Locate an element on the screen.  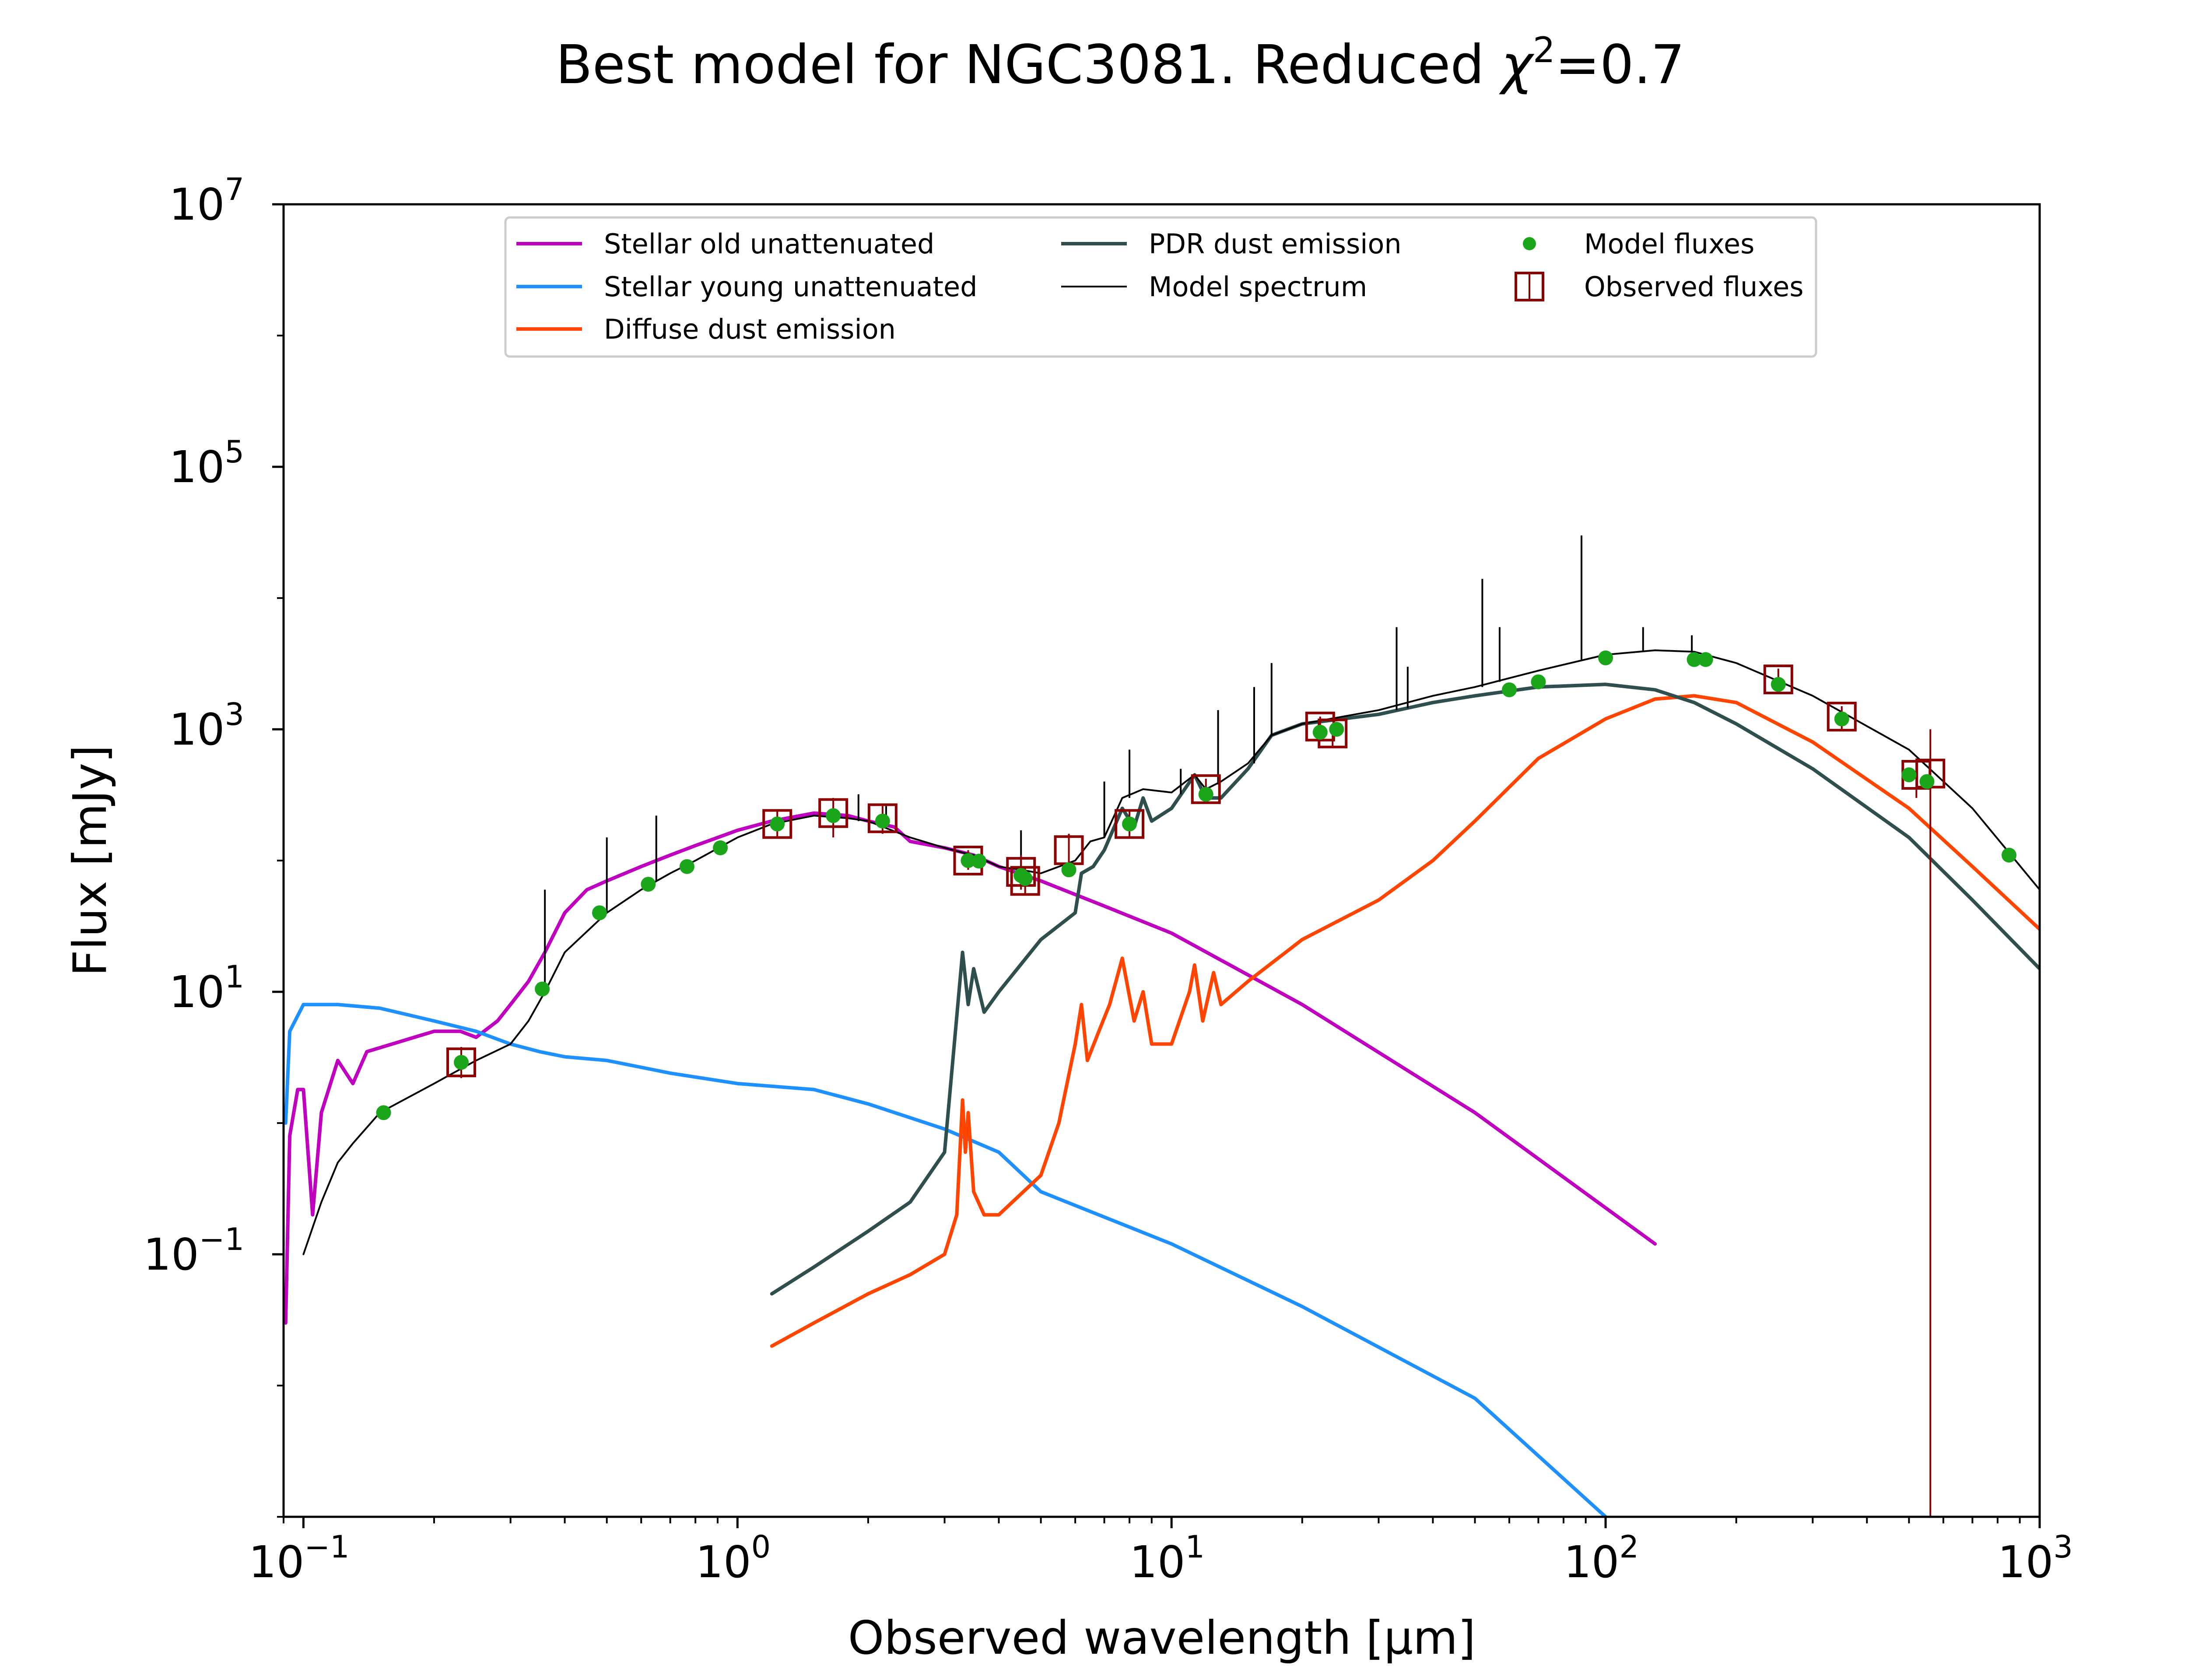
title-chi-sup: 2 is located at coordinates (1544, 50).